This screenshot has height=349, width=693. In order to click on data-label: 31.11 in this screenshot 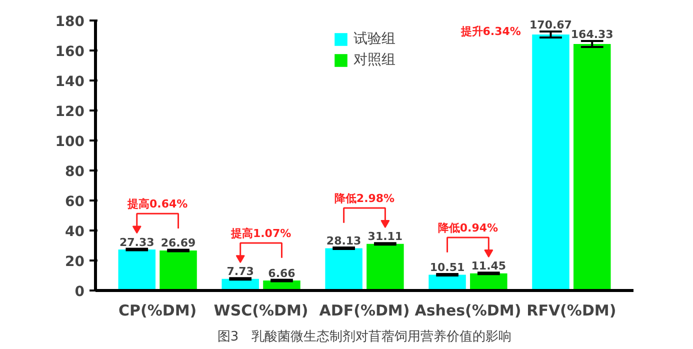, I will do `click(385, 237)`.